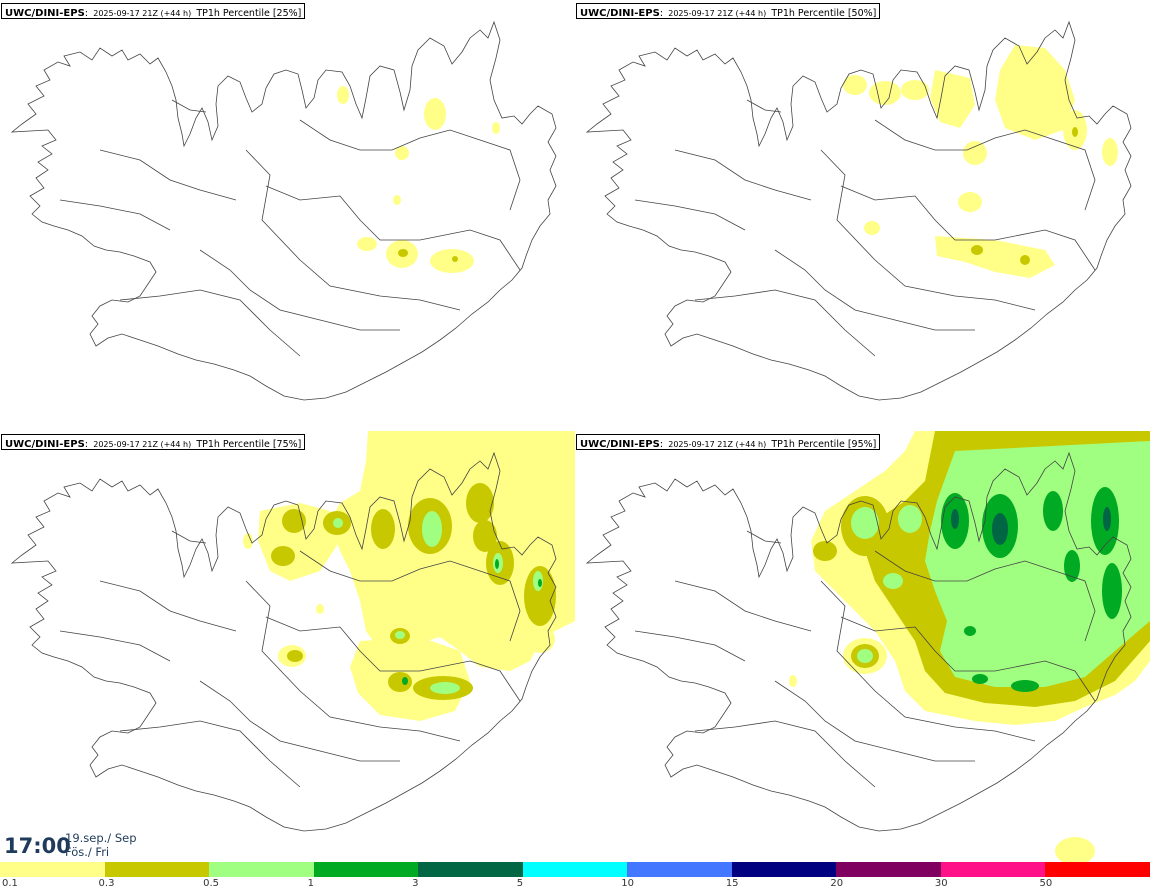 The height and width of the screenshot is (891, 1150). What do you see at coordinates (837, 883) in the screenshot?
I see `legend-label: 20` at bounding box center [837, 883].